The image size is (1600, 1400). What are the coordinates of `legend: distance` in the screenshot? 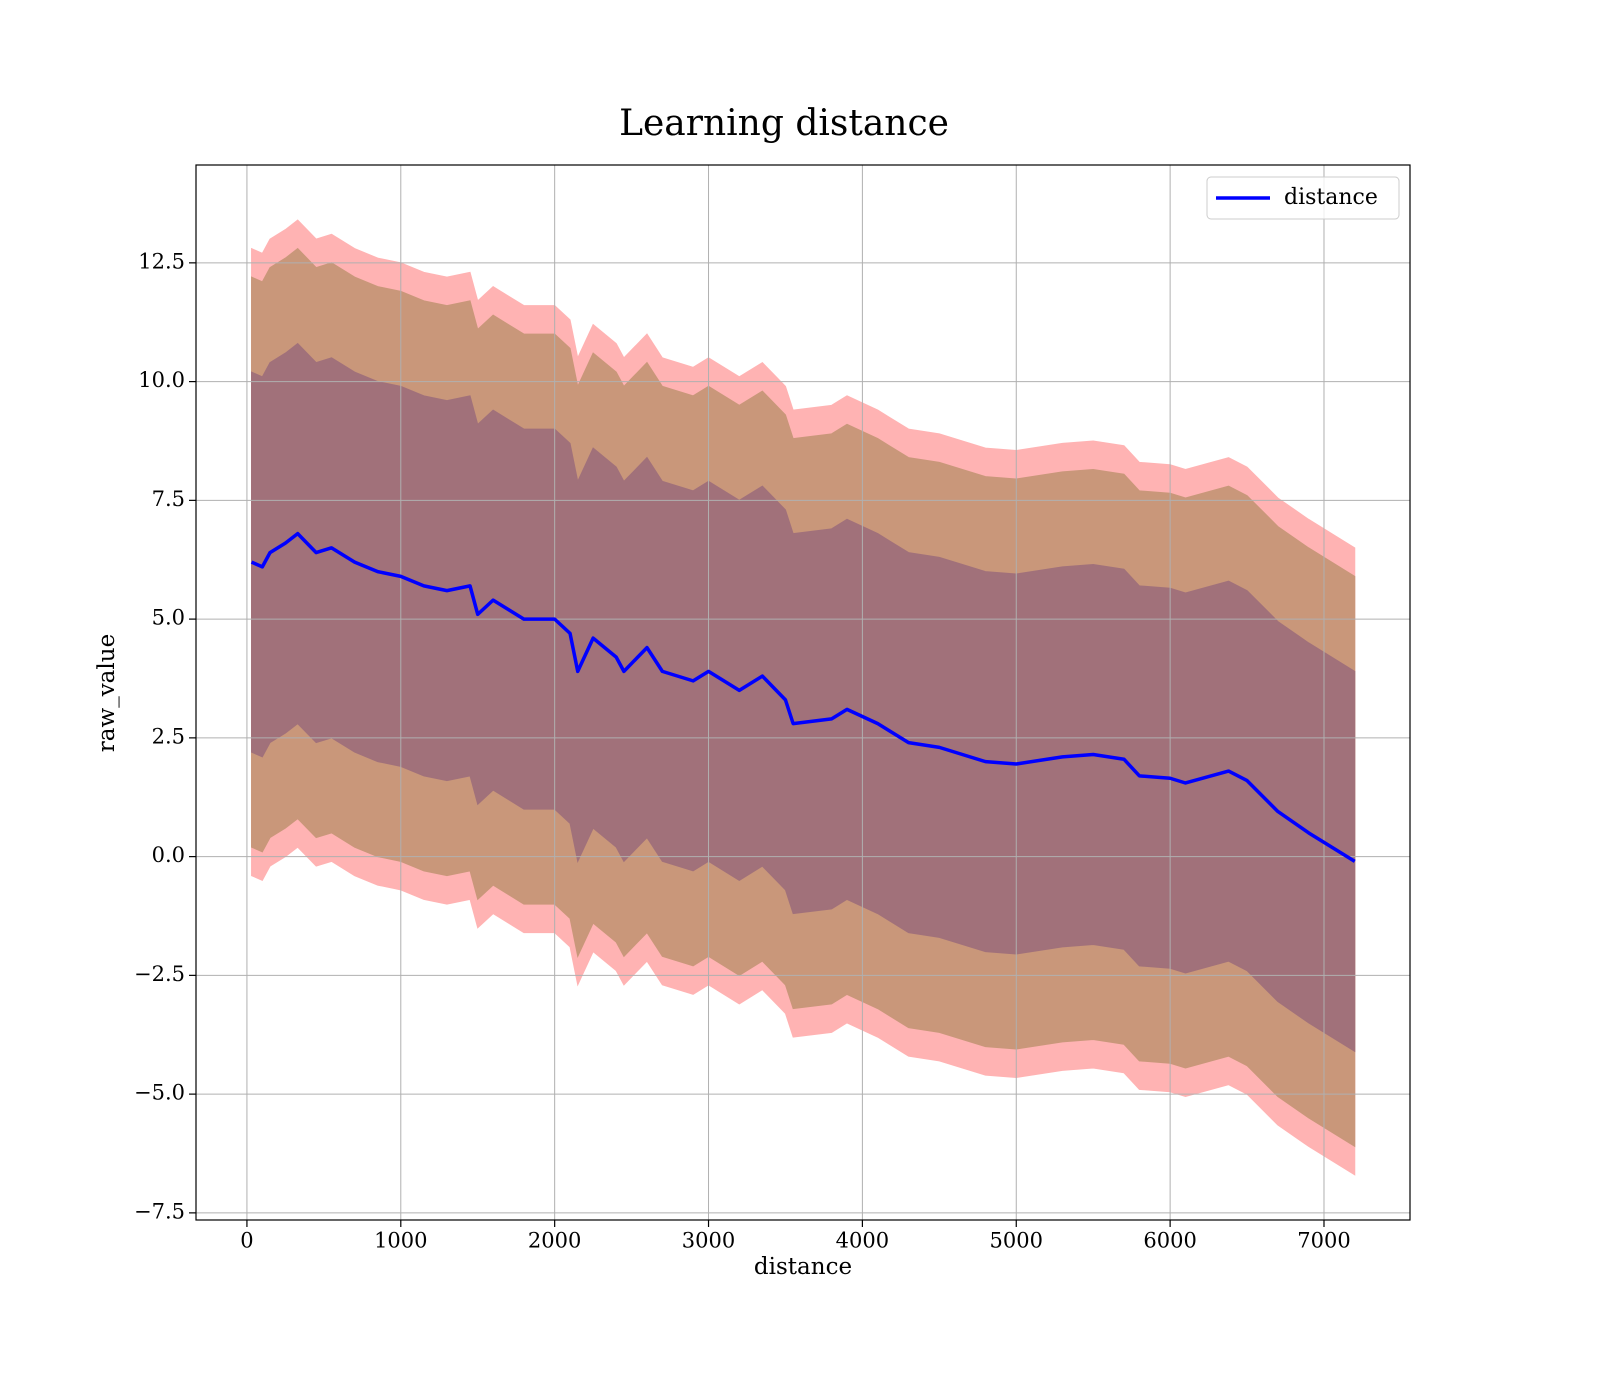 It's located at (1303, 198).